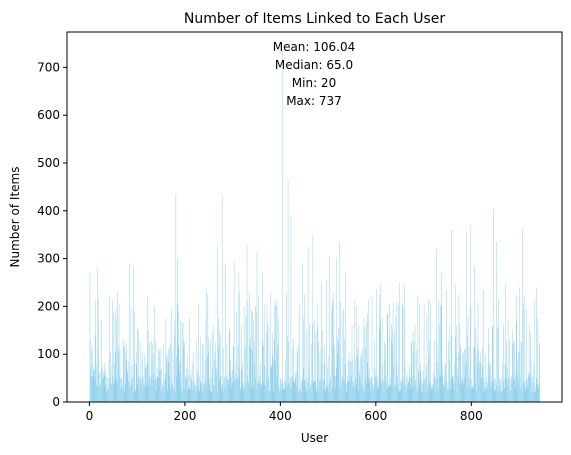 The width and height of the screenshot is (571, 455). I want to click on y-tick-label: 200, so click(48, 306).